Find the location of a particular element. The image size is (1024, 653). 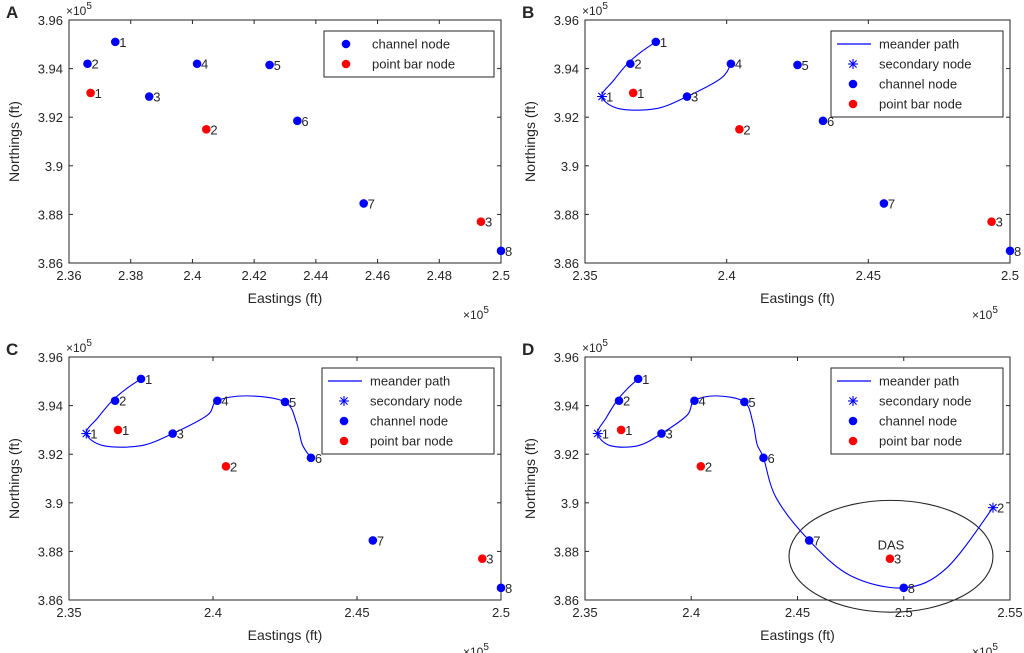

x-tick-label: 2.55 is located at coordinates (1009, 612).